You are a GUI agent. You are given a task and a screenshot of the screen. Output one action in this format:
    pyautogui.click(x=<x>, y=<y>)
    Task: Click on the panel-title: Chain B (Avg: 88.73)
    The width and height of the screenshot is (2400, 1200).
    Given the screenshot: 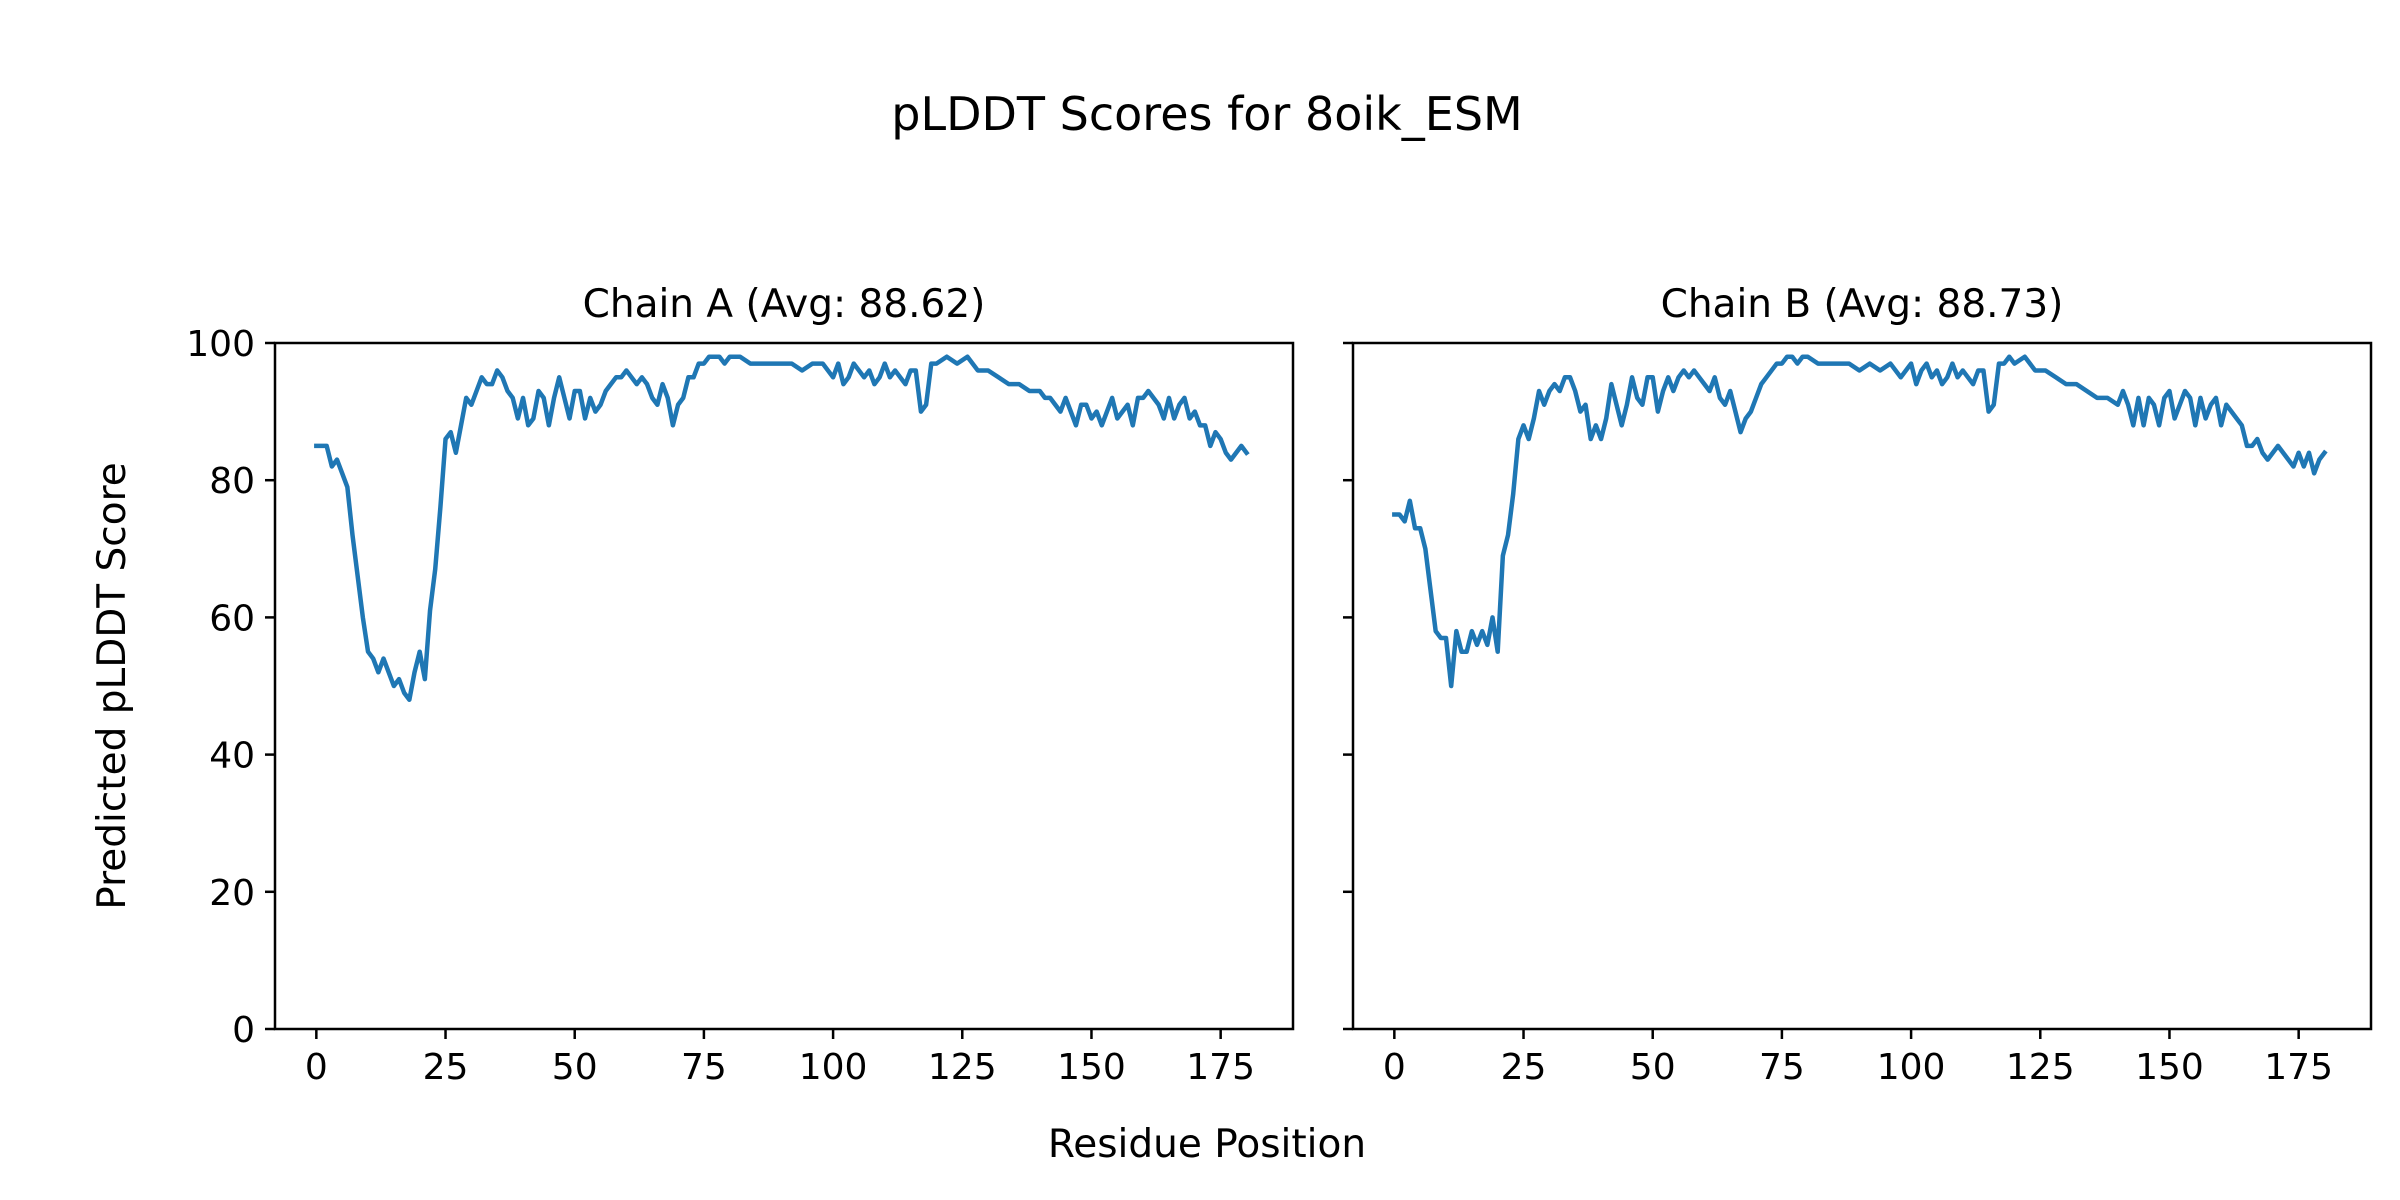 What is the action you would take?
    pyautogui.click(x=1862, y=304)
    